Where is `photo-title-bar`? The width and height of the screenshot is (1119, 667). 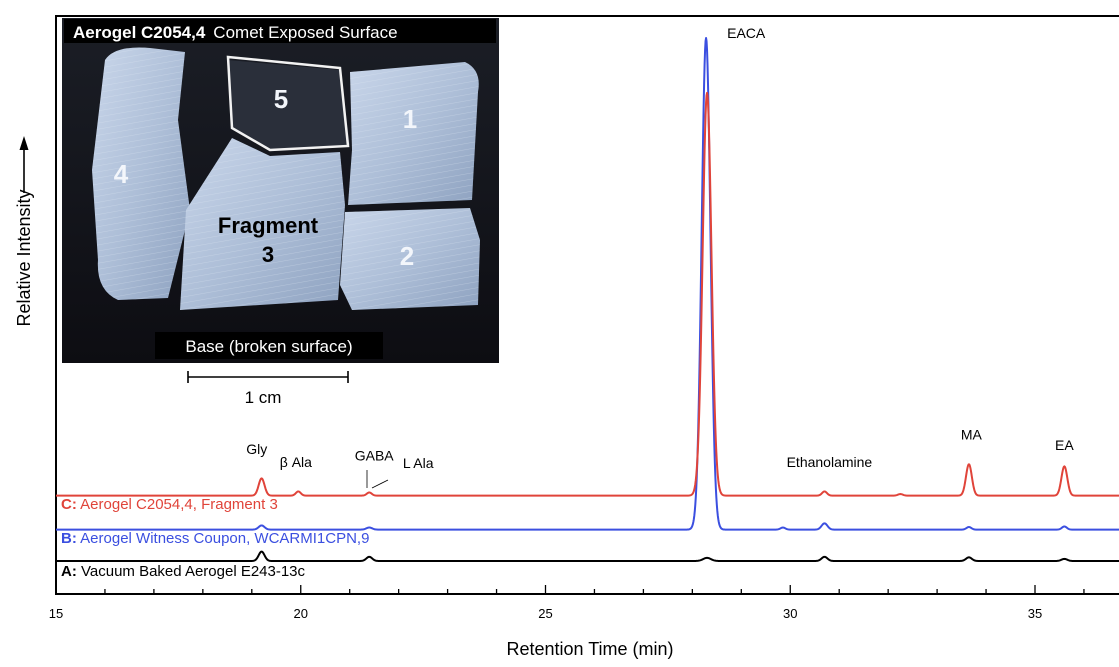 photo-title-bar is located at coordinates (280, 31).